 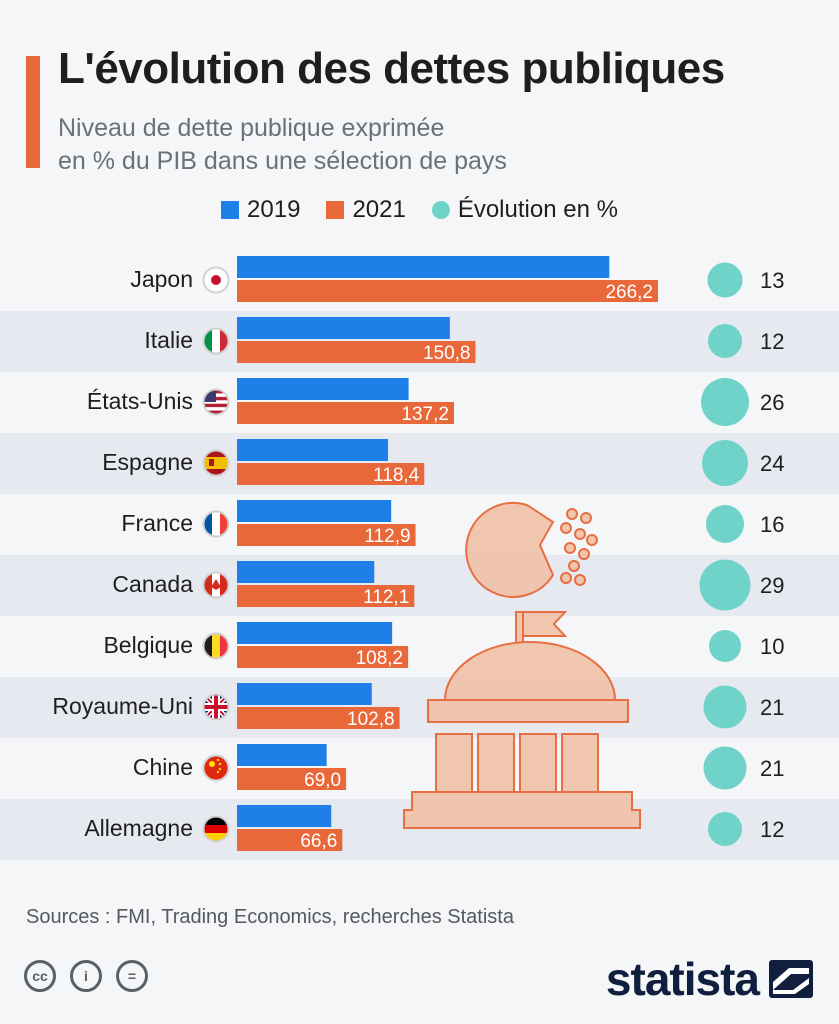 I want to click on legend-label-evolution: Évolution en %, so click(x=537, y=209).